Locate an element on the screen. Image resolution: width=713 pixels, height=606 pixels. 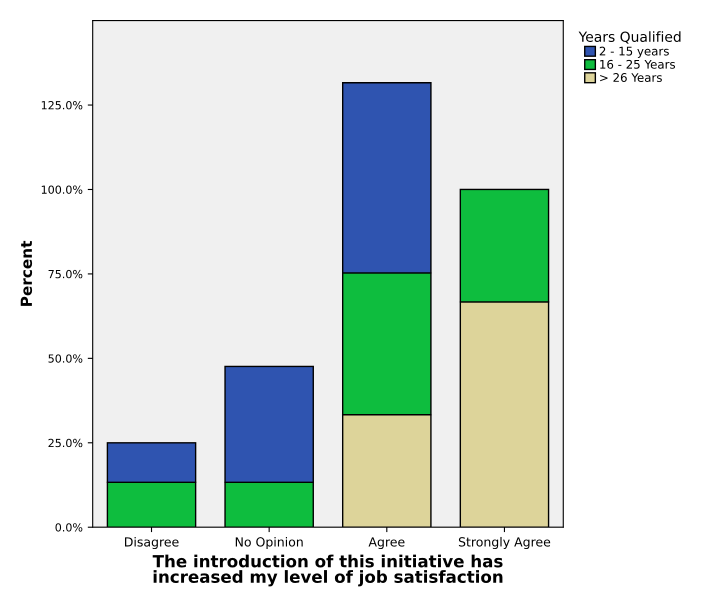
y-tick-label: 75.0% is located at coordinates (65, 274).